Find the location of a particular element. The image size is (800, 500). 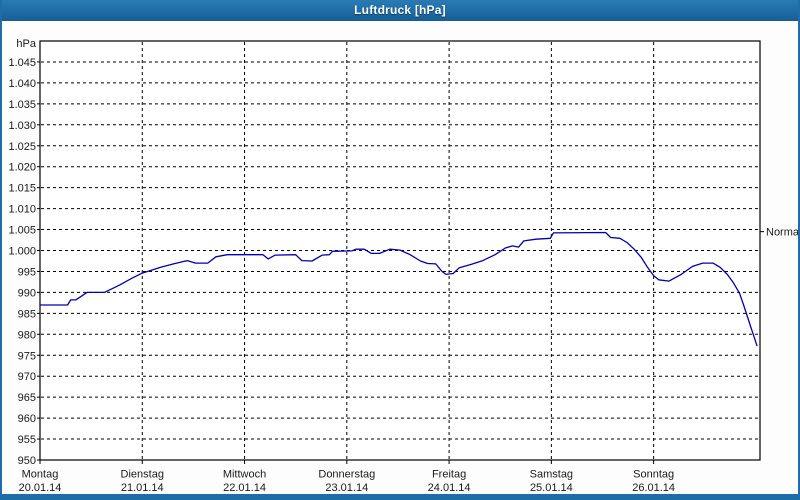

normal-marker-label: Normal is located at coordinates (783, 233).